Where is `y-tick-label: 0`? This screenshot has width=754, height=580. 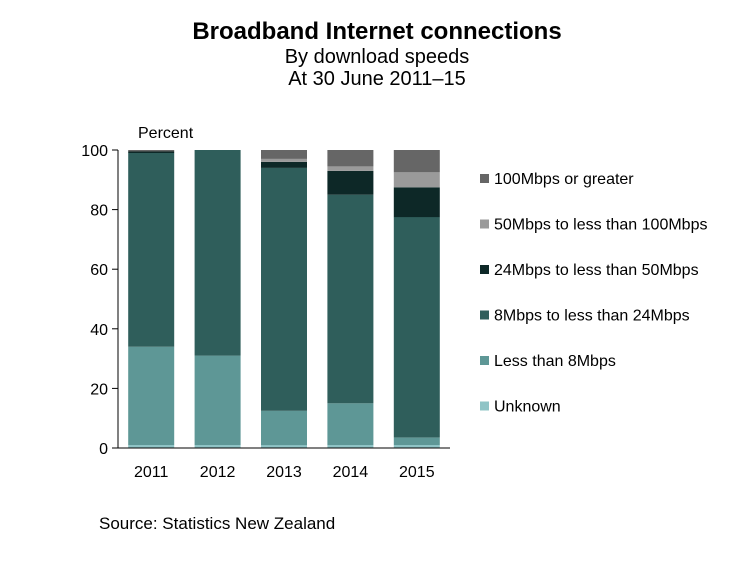 y-tick-label: 0 is located at coordinates (103, 449).